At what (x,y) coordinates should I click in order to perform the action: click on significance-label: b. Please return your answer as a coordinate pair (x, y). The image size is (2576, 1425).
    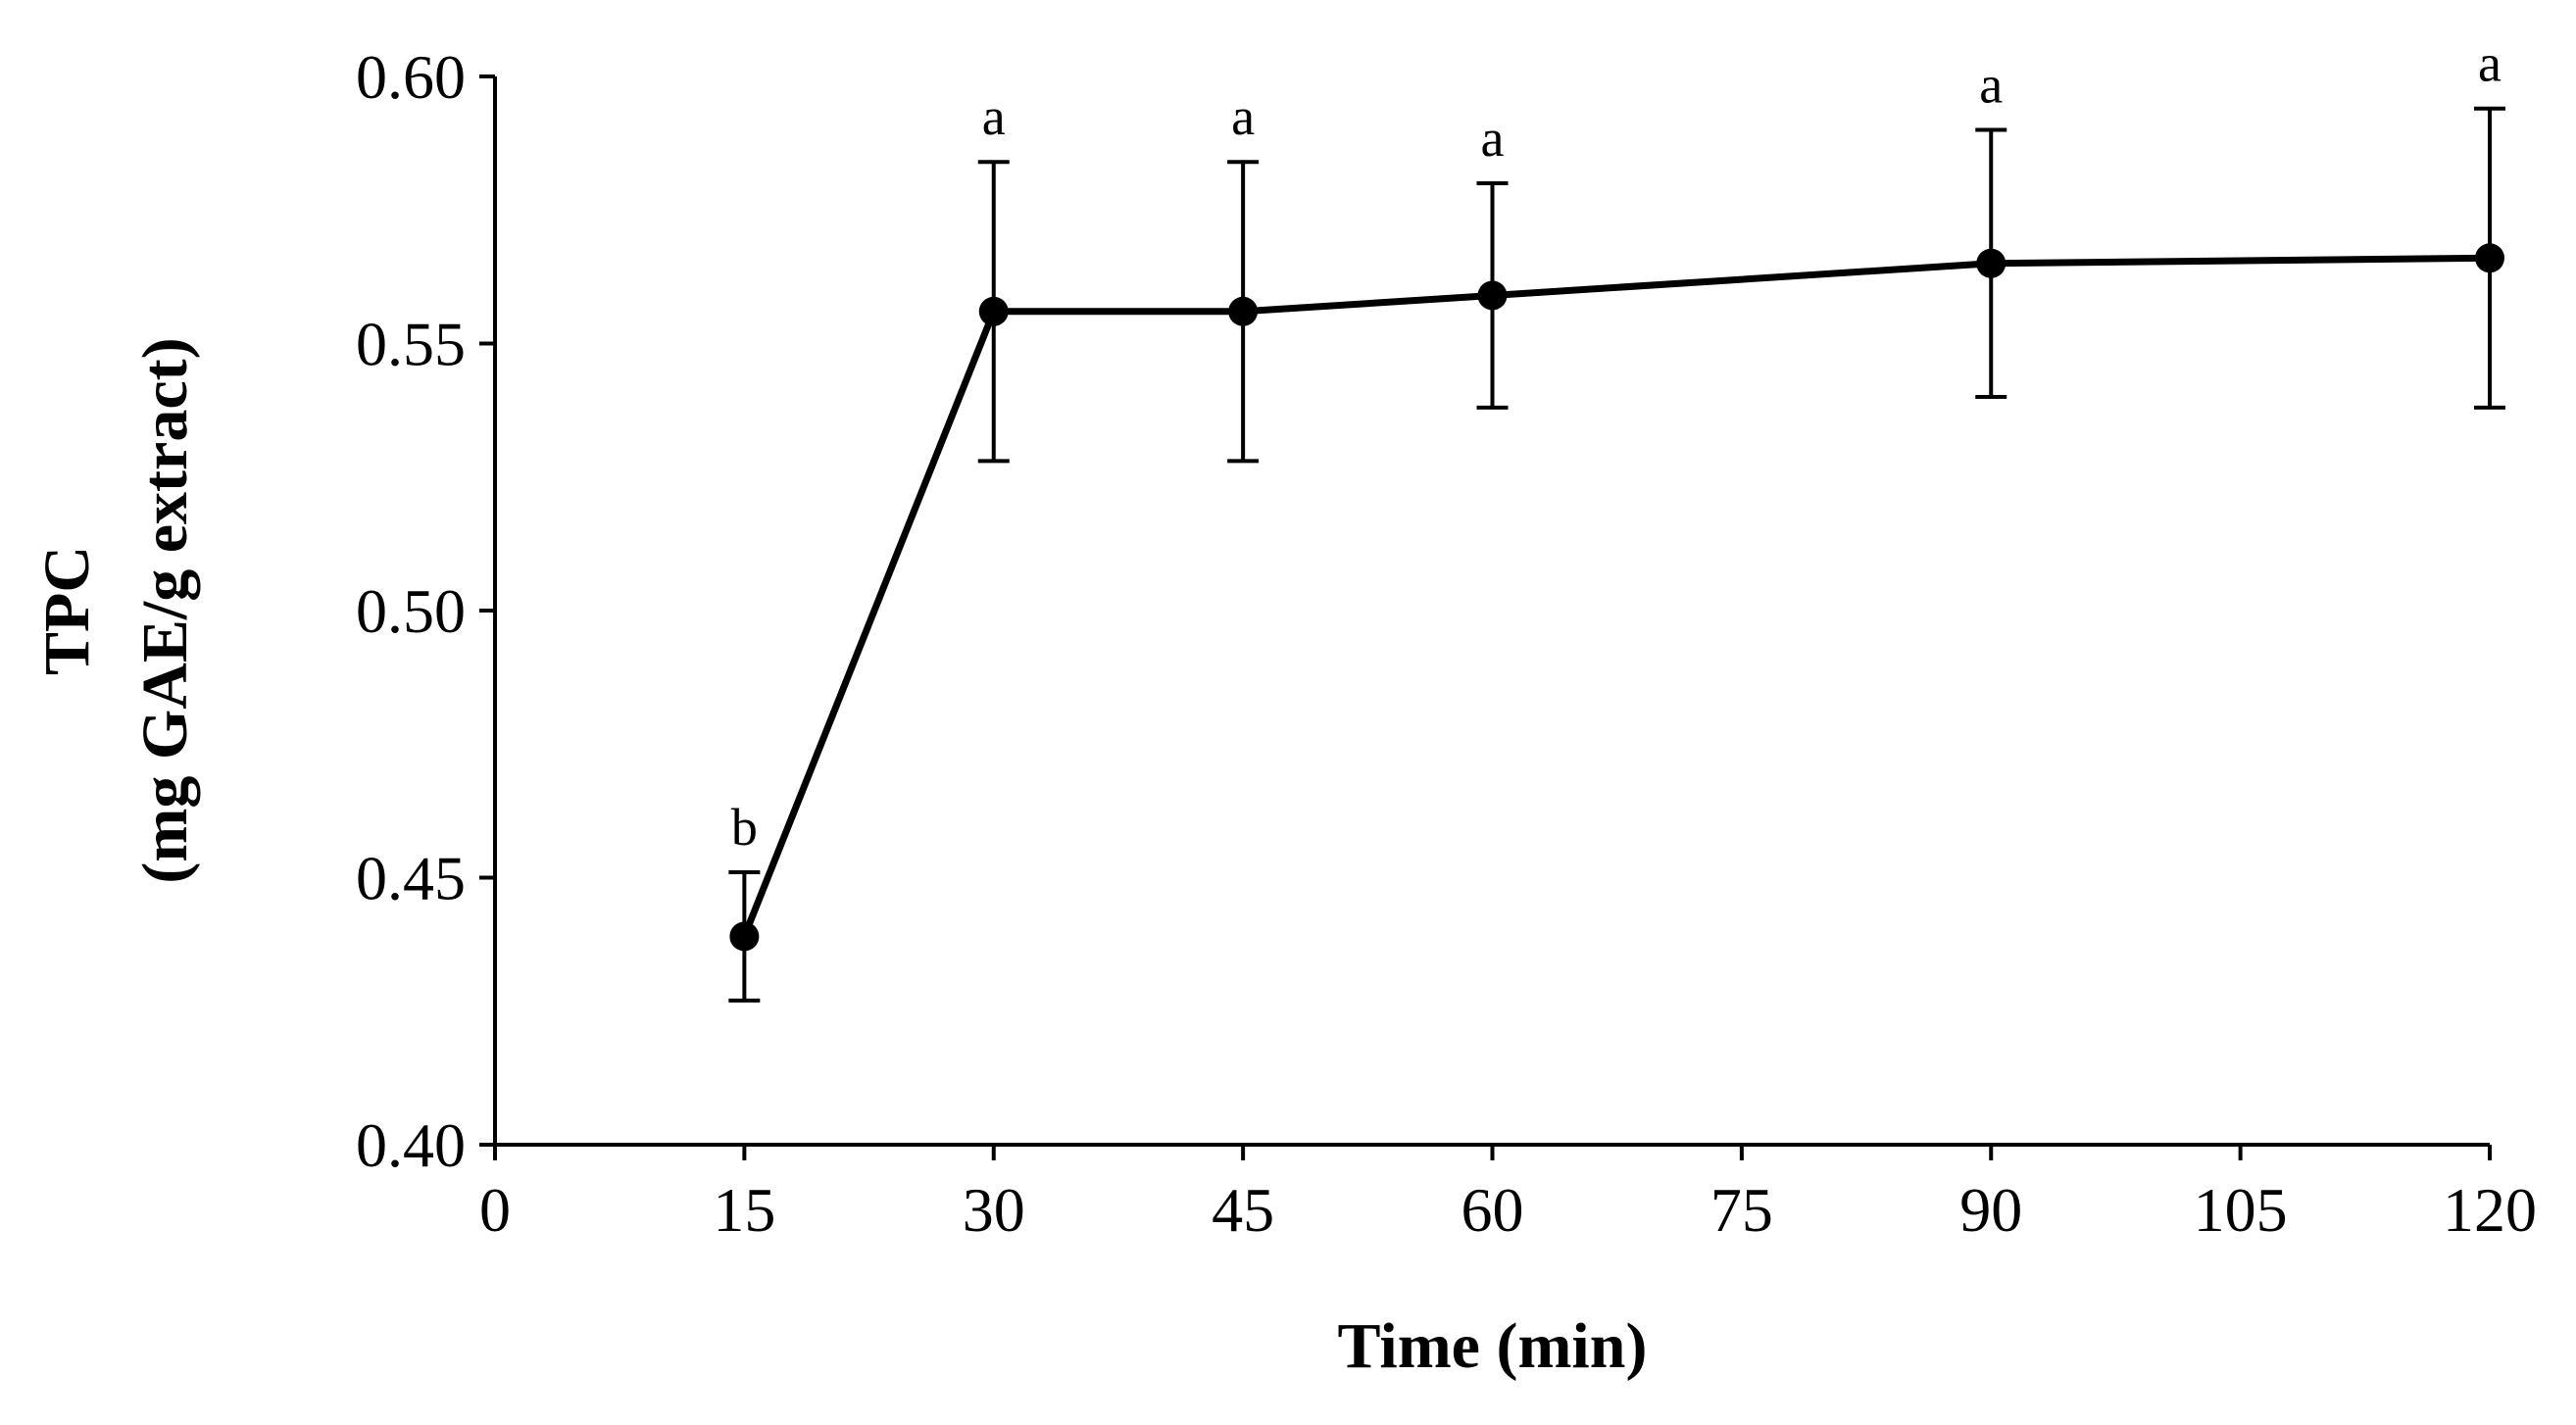
    Looking at the image, I should click on (744, 828).